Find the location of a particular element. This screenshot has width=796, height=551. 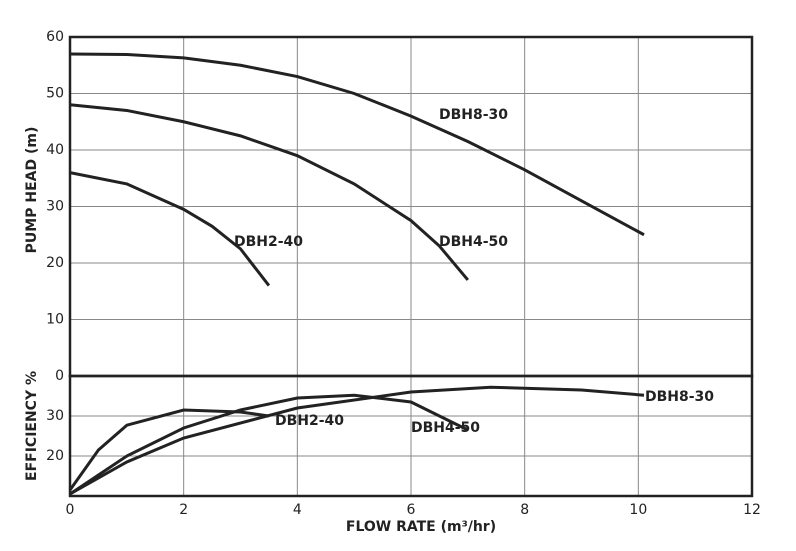

x-tick-label: 10 is located at coordinates (638, 510).